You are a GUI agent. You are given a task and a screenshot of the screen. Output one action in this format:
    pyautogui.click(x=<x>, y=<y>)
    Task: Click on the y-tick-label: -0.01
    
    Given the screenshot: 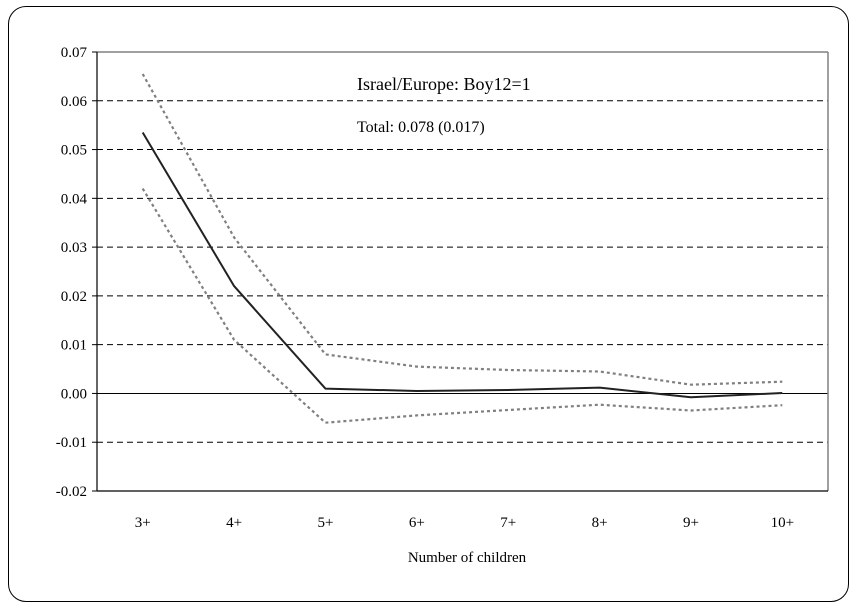 What is the action you would take?
    pyautogui.click(x=71, y=443)
    